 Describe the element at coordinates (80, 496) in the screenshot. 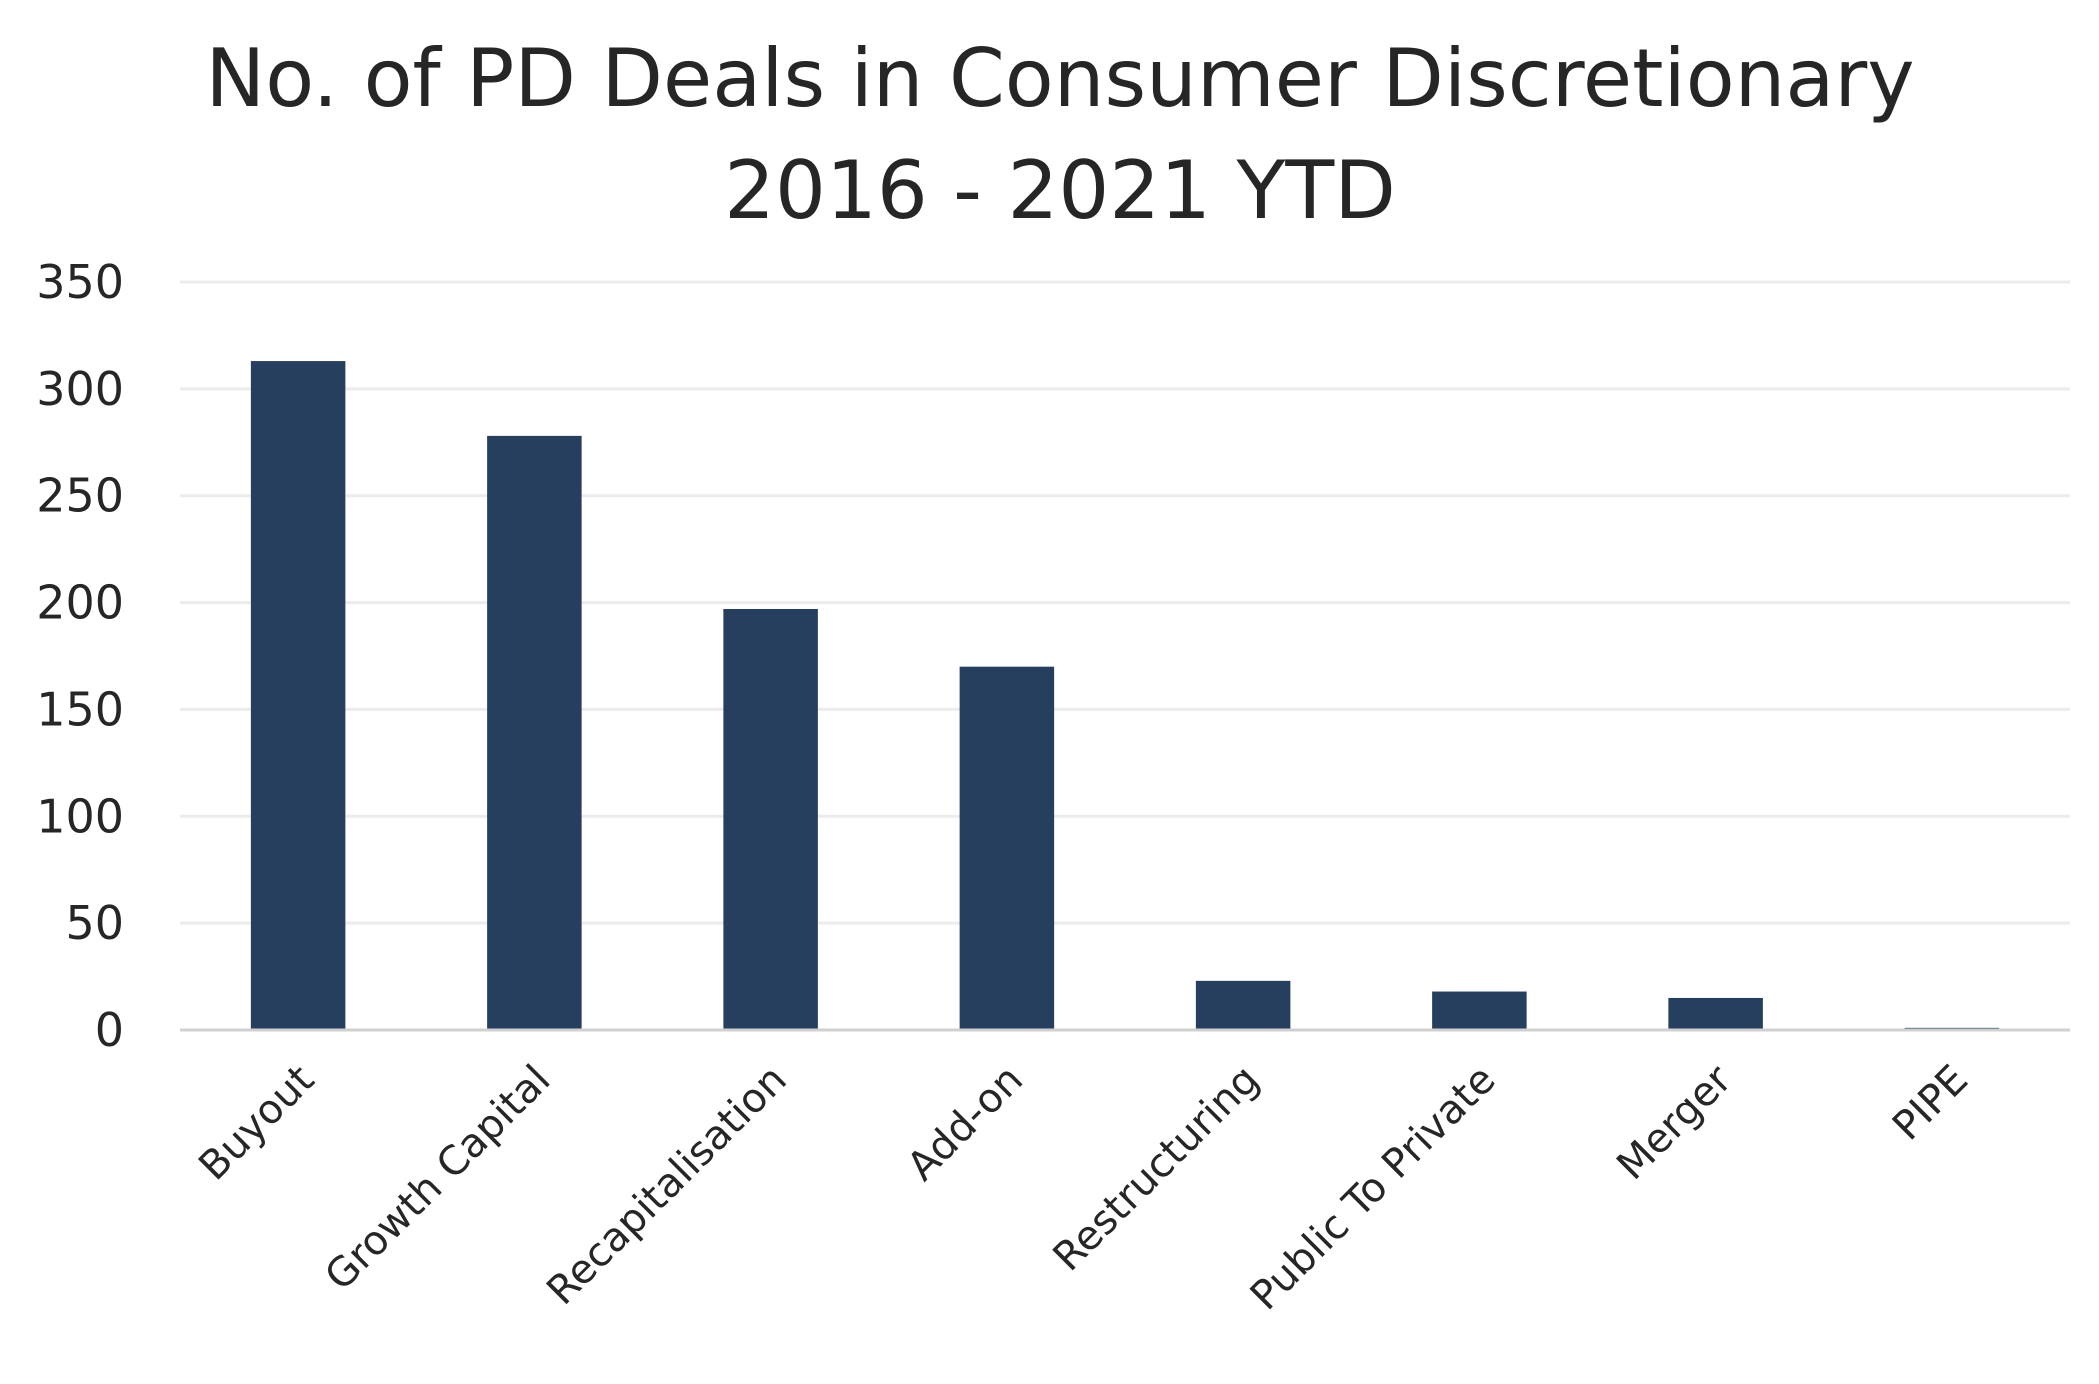

I see `y-tick-label: 250` at that location.